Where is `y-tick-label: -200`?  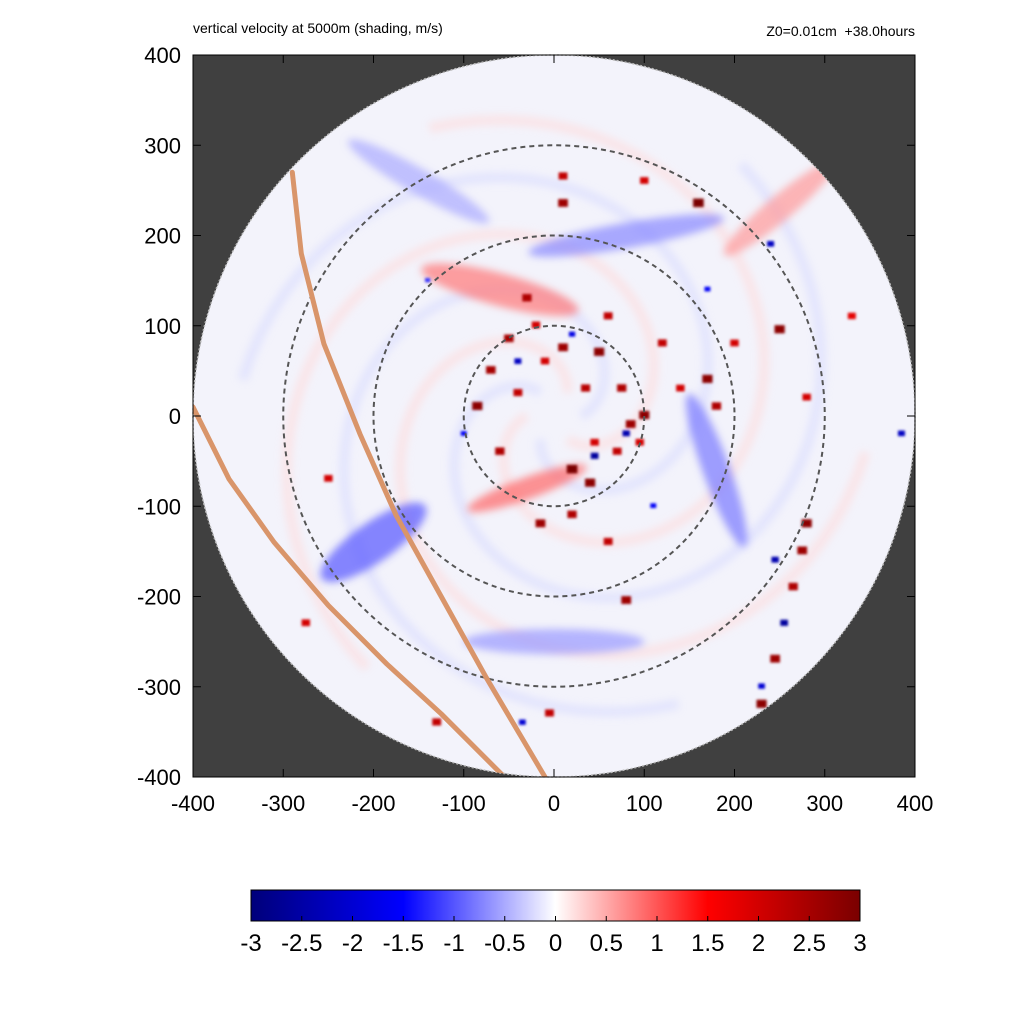
y-tick-label: -200 is located at coordinates (159, 597).